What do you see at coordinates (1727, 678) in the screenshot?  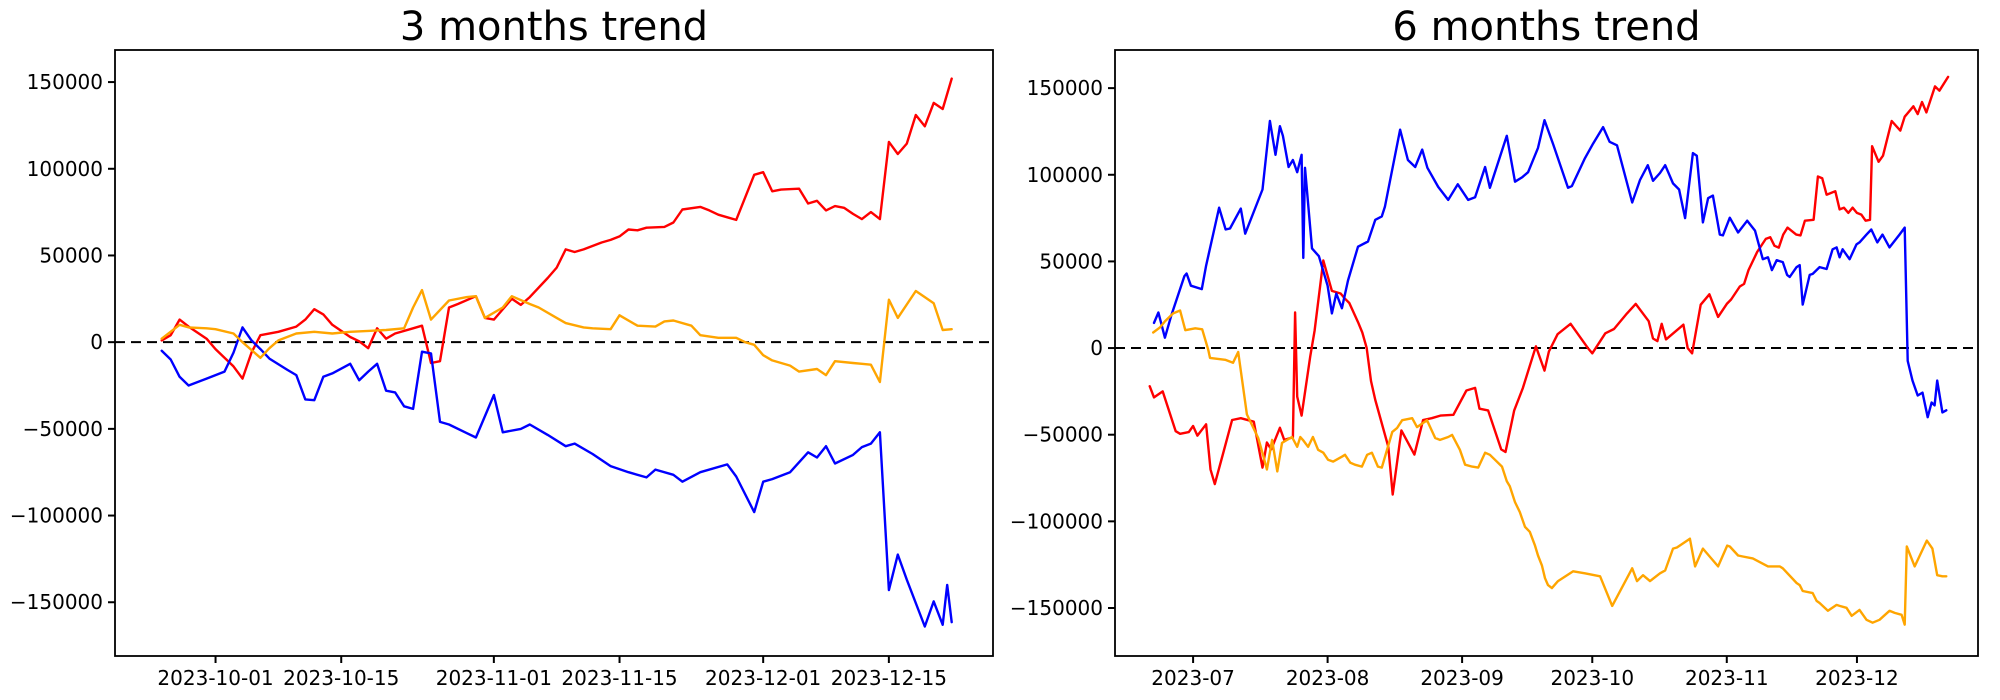 I see `x-tick-label: 2023-11` at bounding box center [1727, 678].